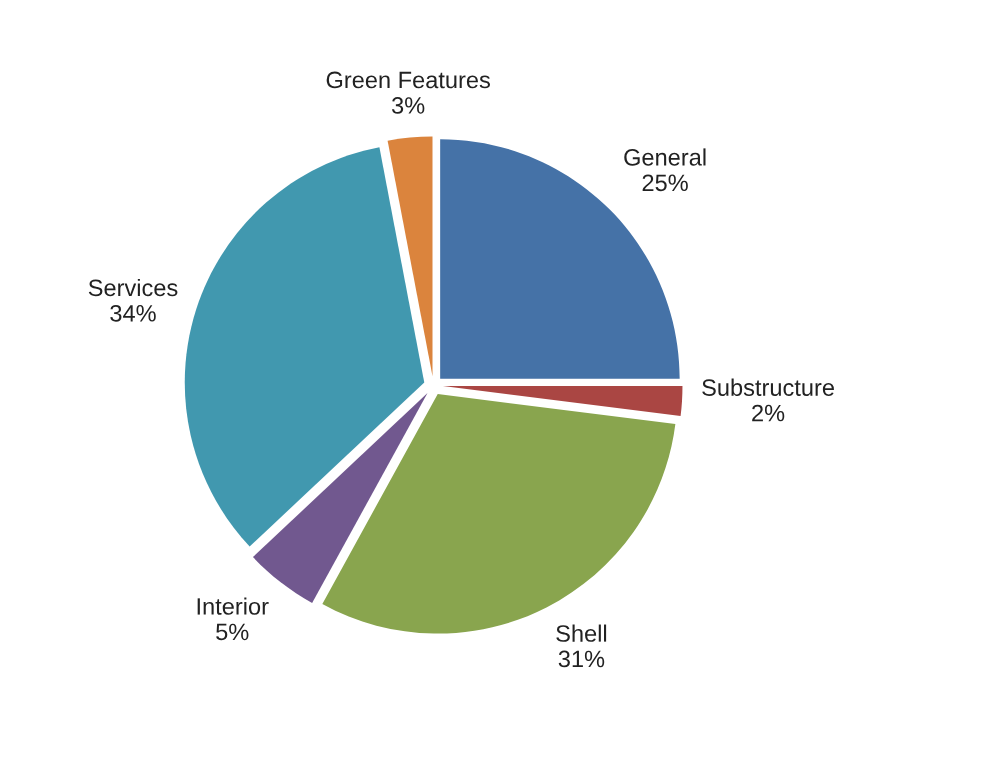 The width and height of the screenshot is (1003, 771). I want to click on slice-label: Green Features, so click(408, 80).